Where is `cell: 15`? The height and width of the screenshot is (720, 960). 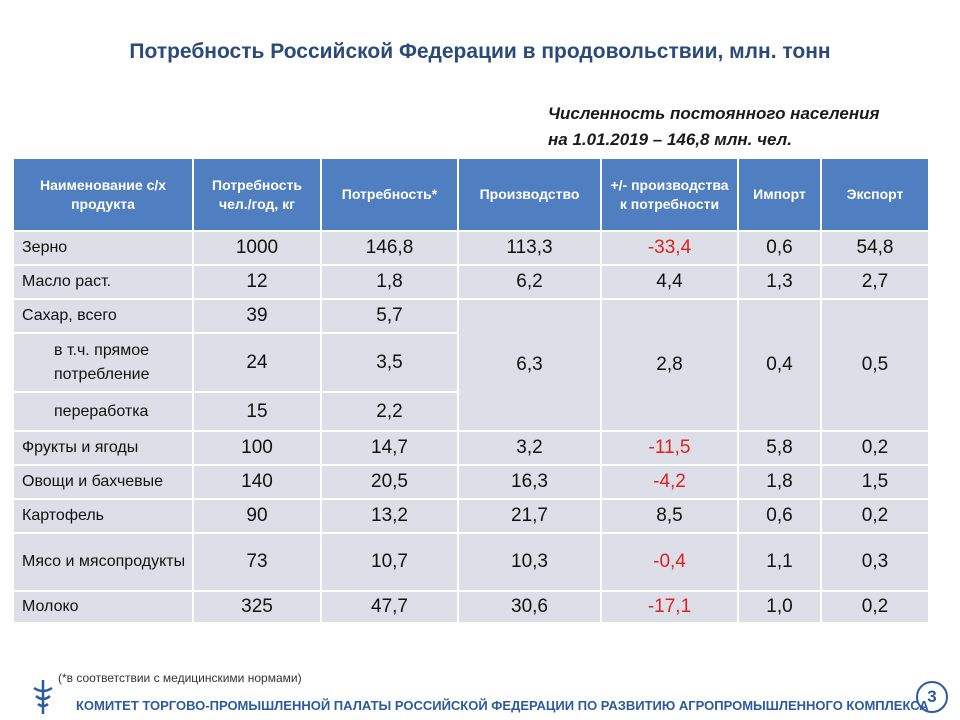 cell: 15 is located at coordinates (257, 411).